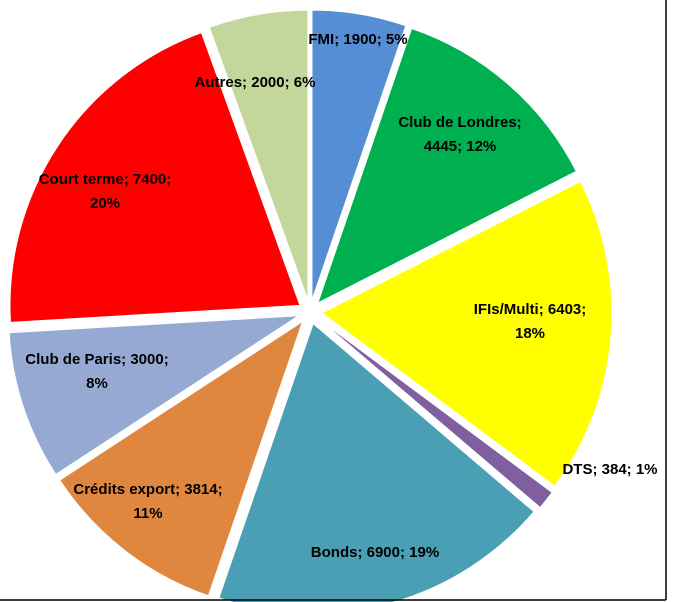 Image resolution: width=681 pixels, height=602 pixels. I want to click on slice-label: Club de Paris; 3000; 8%, so click(97, 371).